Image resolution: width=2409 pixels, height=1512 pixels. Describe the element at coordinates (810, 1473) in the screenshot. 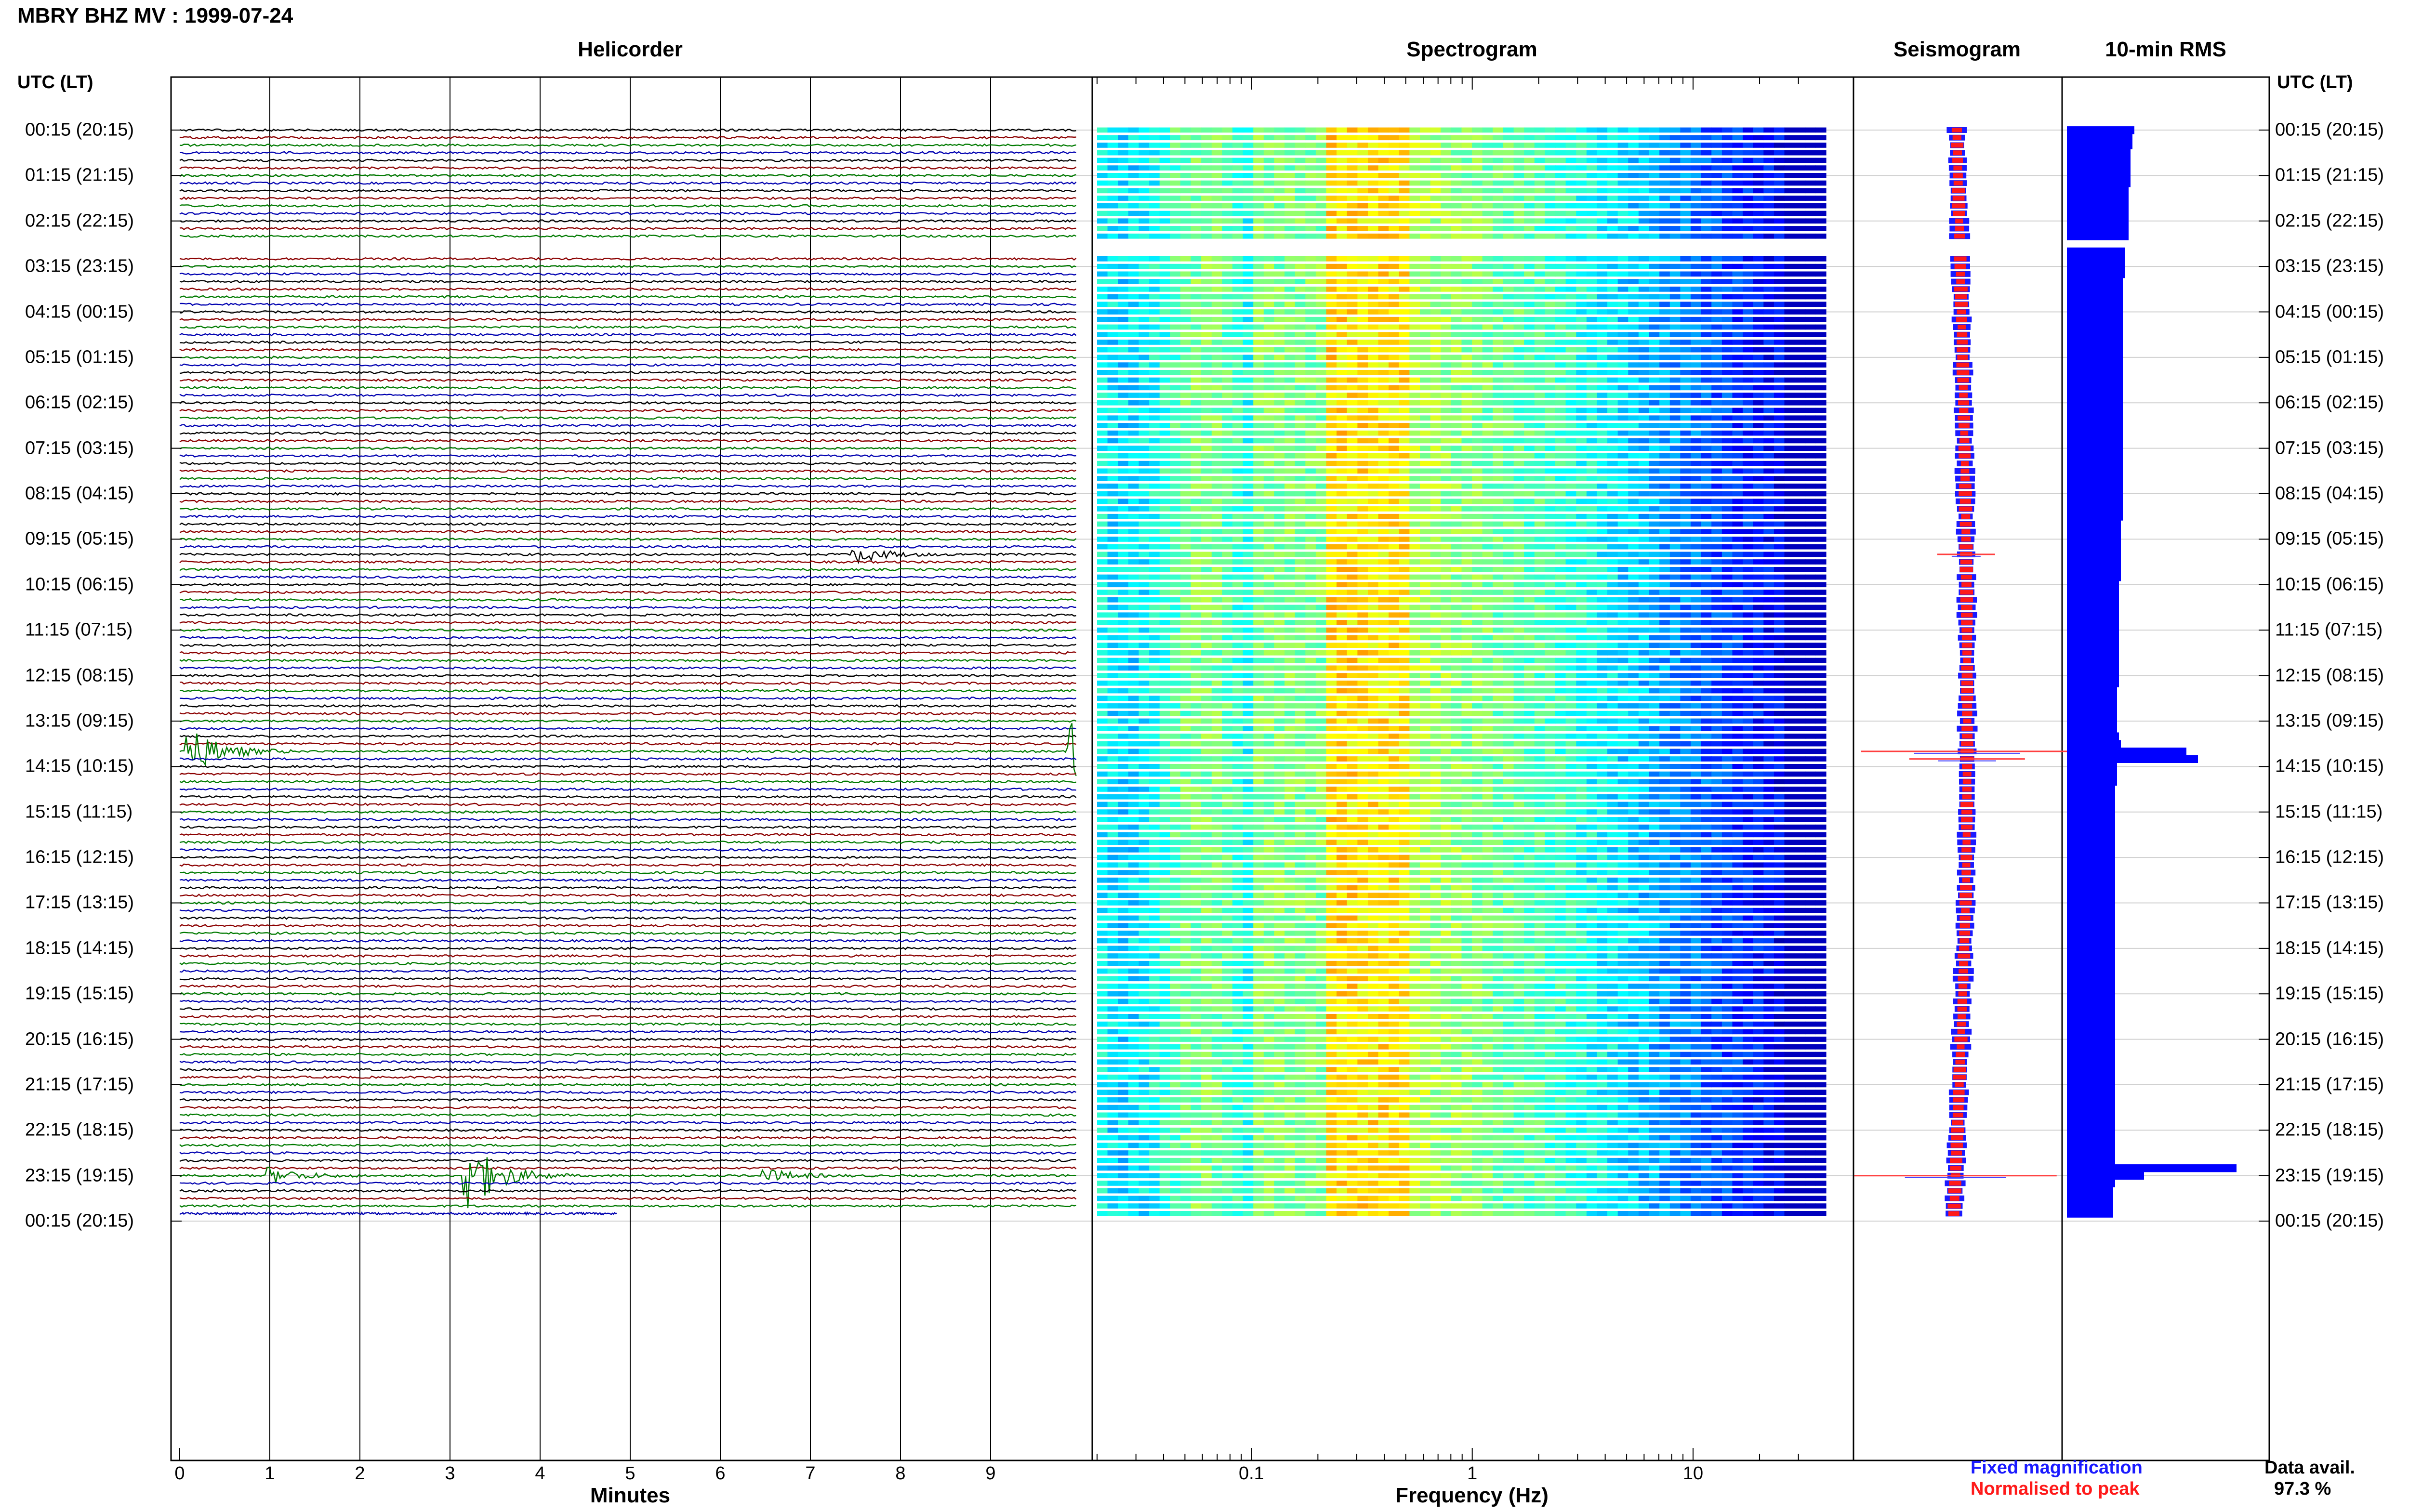

I see `helicorder-xtick: 7` at that location.